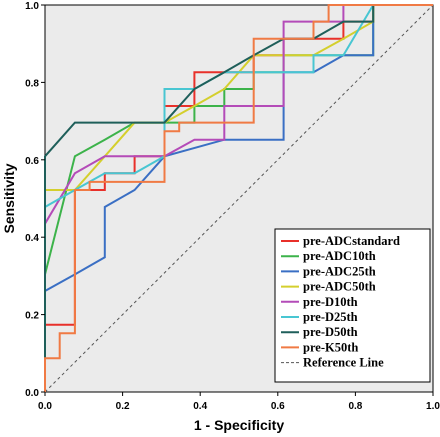  What do you see at coordinates (278, 406) in the screenshot?
I see `x-tick-label: 0.6` at bounding box center [278, 406].